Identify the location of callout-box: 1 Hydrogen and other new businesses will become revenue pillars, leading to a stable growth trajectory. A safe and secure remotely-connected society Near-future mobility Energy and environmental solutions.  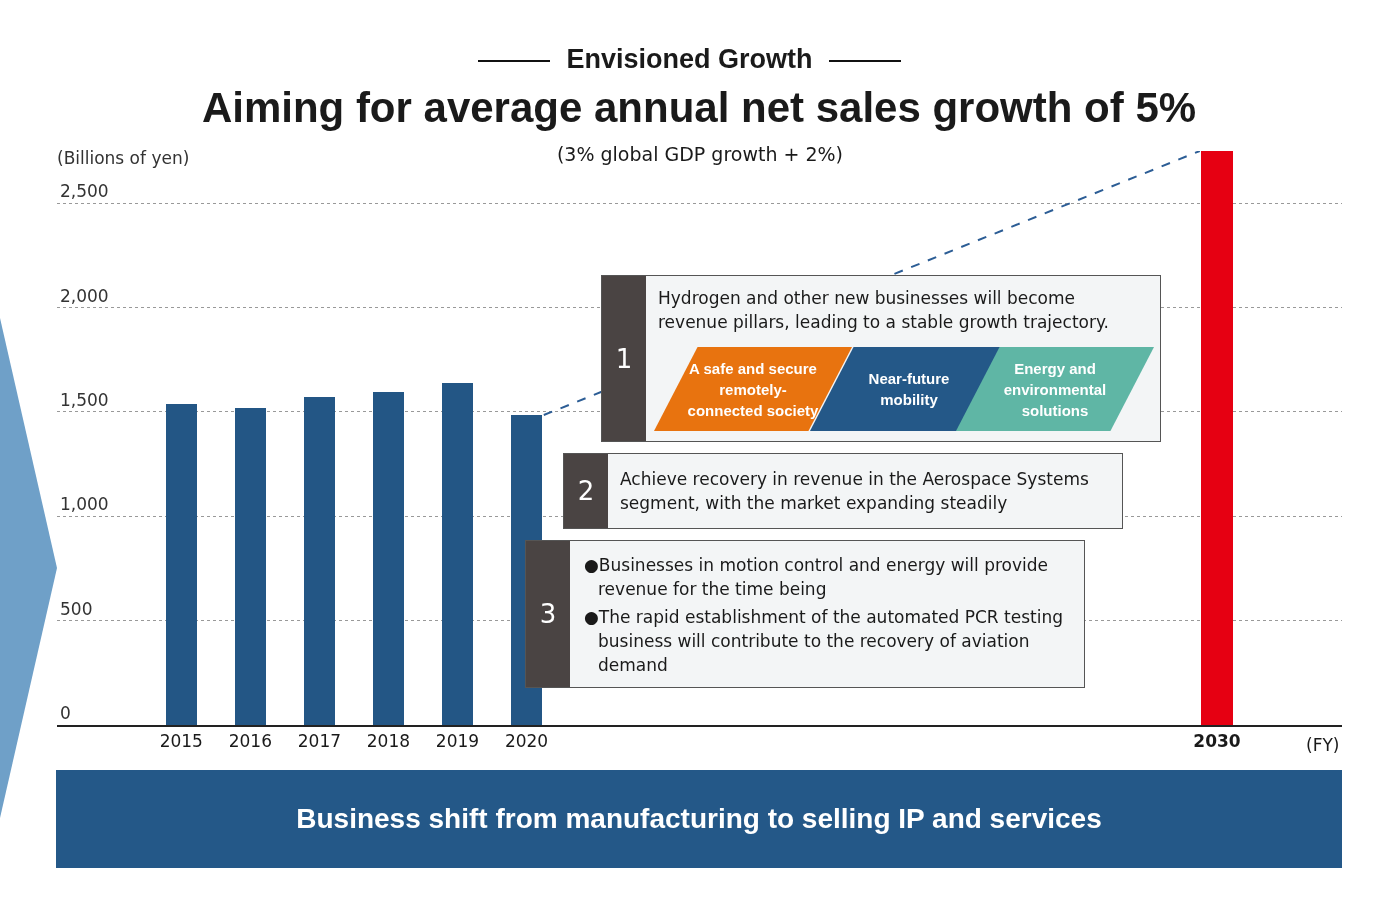
(881, 358).